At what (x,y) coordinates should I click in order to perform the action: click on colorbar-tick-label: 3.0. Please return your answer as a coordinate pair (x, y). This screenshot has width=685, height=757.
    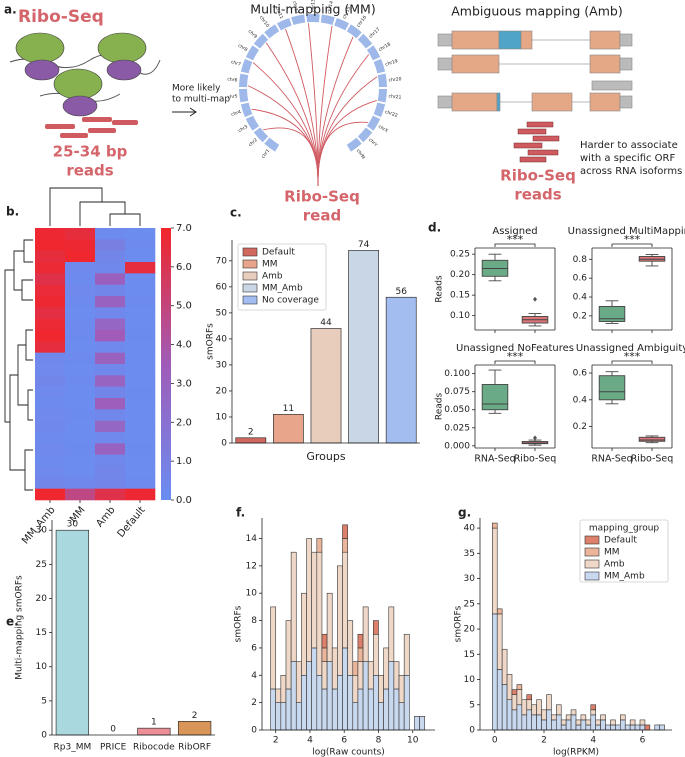
    Looking at the image, I should click on (184, 383).